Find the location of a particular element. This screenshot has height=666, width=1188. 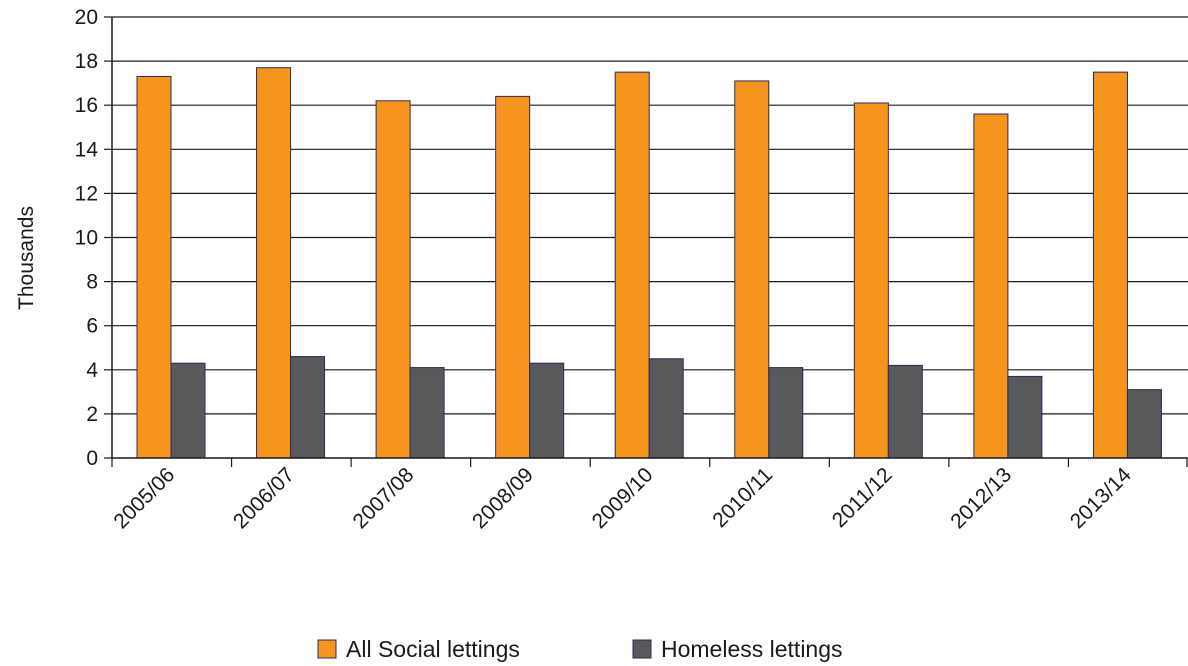

x-tick-label: 2010/11 is located at coordinates (742, 497).